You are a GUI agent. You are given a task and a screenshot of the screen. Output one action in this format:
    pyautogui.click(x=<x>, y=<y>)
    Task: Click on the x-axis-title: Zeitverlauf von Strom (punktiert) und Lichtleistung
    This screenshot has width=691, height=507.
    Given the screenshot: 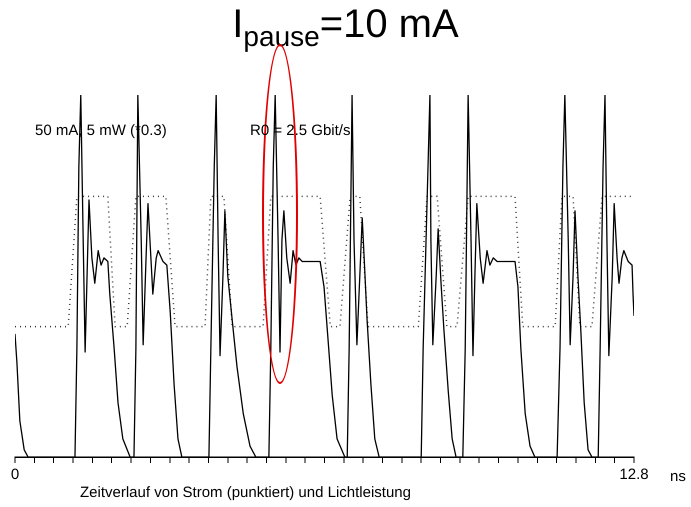 What is the action you would take?
    pyautogui.click(x=245, y=492)
    